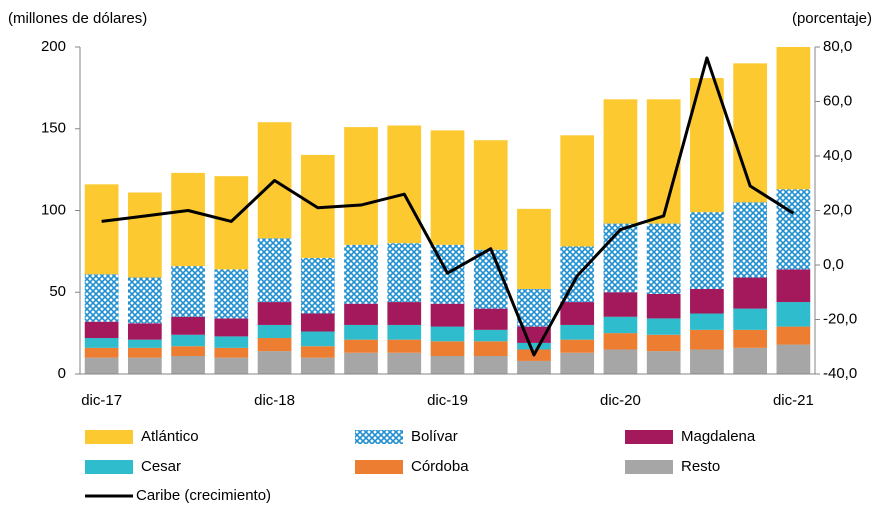 Image resolution: width=880 pixels, height=511 pixels. Describe the element at coordinates (62, 373) in the screenshot. I see `y-tick-label: 0` at that location.